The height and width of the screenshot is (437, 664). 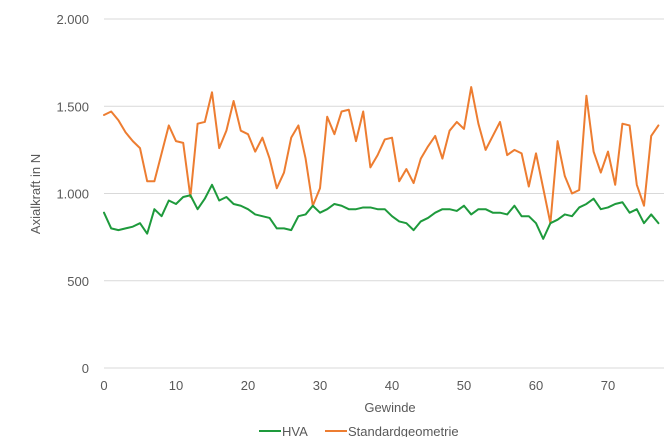 What do you see at coordinates (103, 385) in the screenshot?
I see `x-tick-label: 0` at bounding box center [103, 385].